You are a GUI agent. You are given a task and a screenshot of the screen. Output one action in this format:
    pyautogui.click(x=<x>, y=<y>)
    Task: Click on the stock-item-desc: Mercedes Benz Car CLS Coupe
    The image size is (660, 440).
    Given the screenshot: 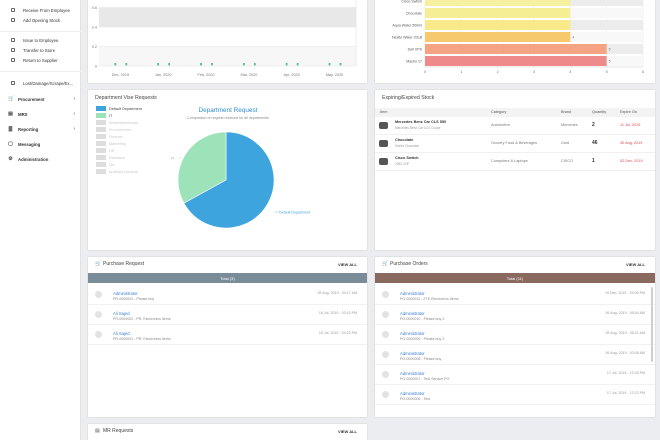 What is the action you would take?
    pyautogui.click(x=418, y=128)
    